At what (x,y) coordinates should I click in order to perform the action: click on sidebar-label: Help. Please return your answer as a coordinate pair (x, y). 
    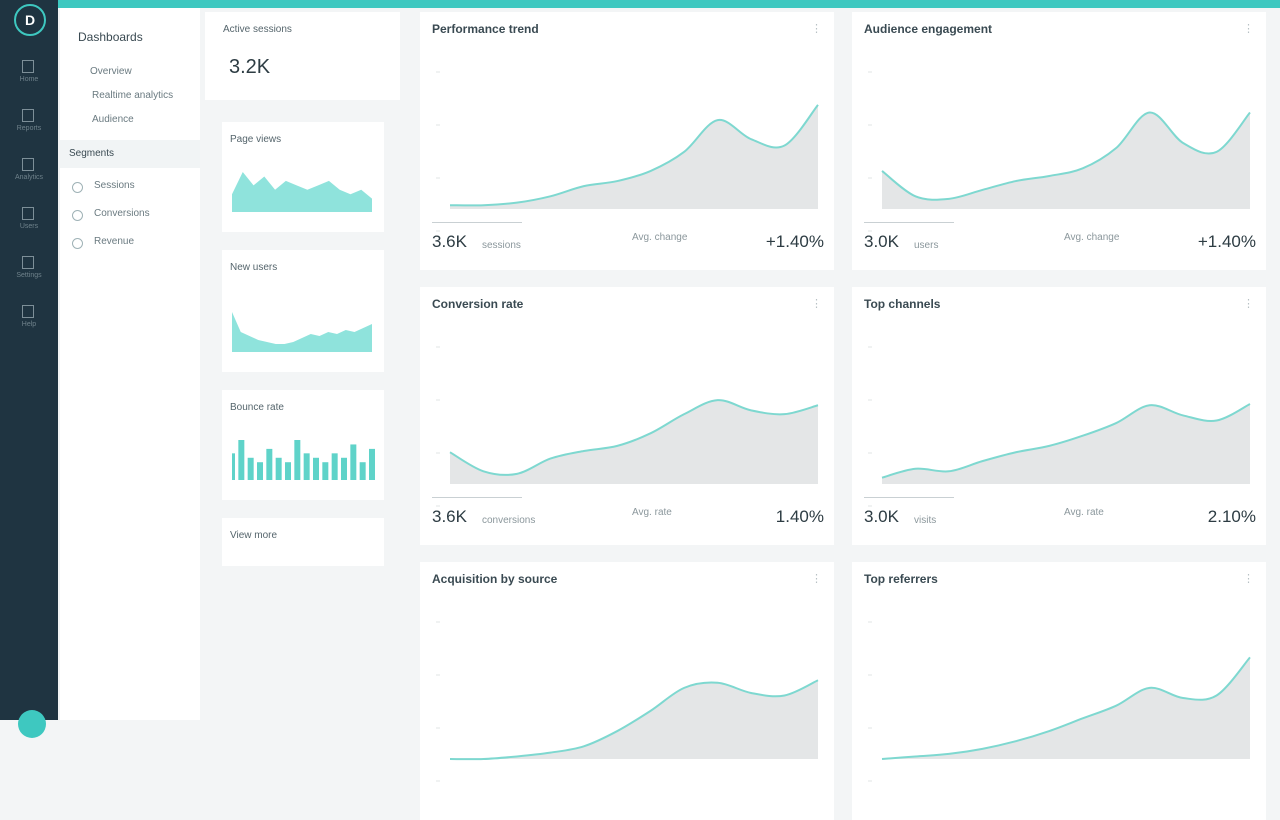
    Looking at the image, I should click on (29, 324).